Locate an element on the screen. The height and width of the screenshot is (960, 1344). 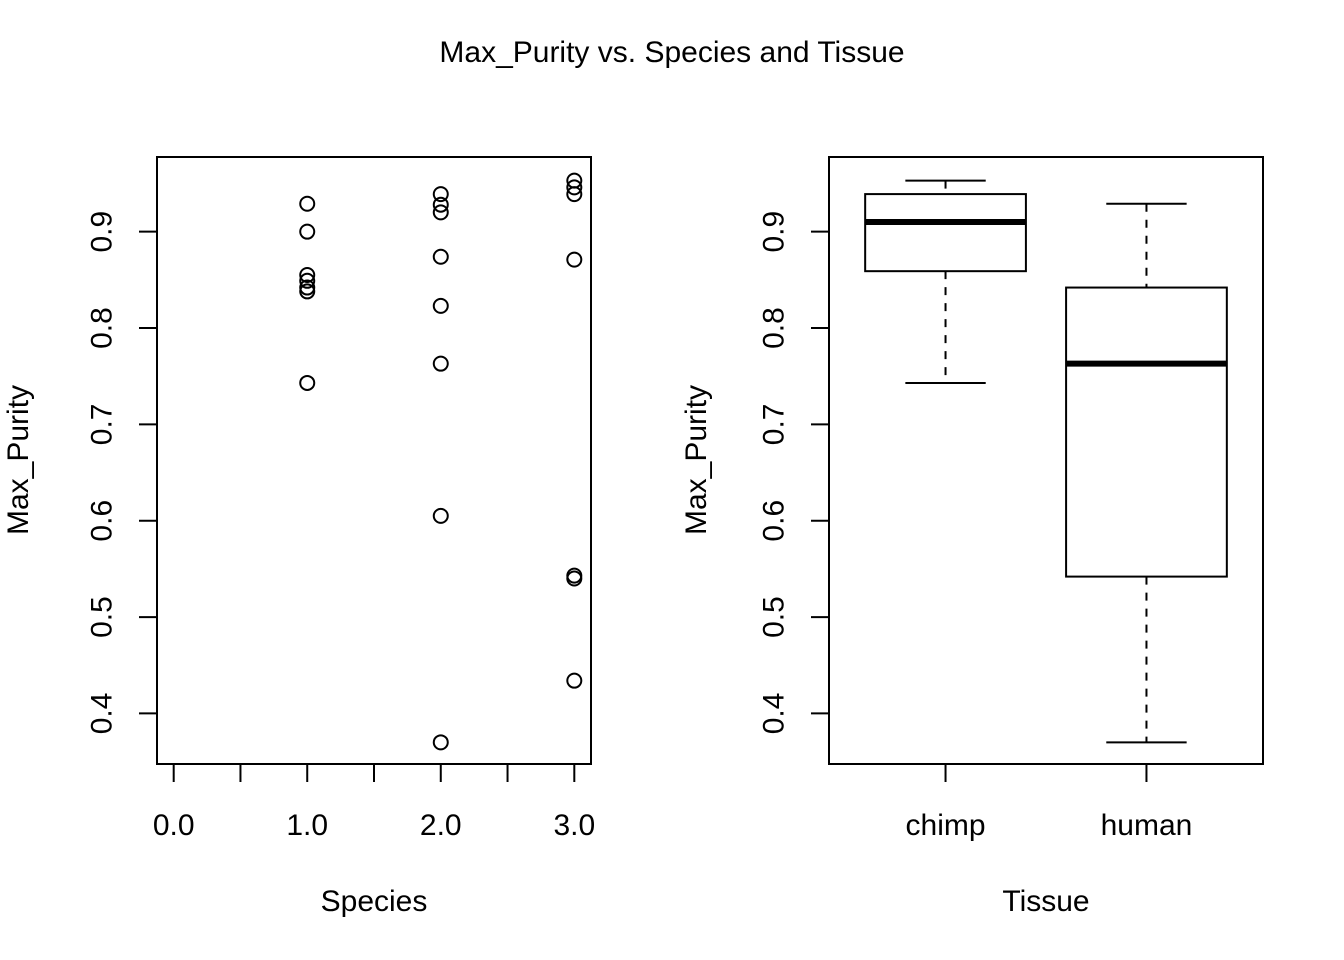
box-chimp is located at coordinates (945, 281).